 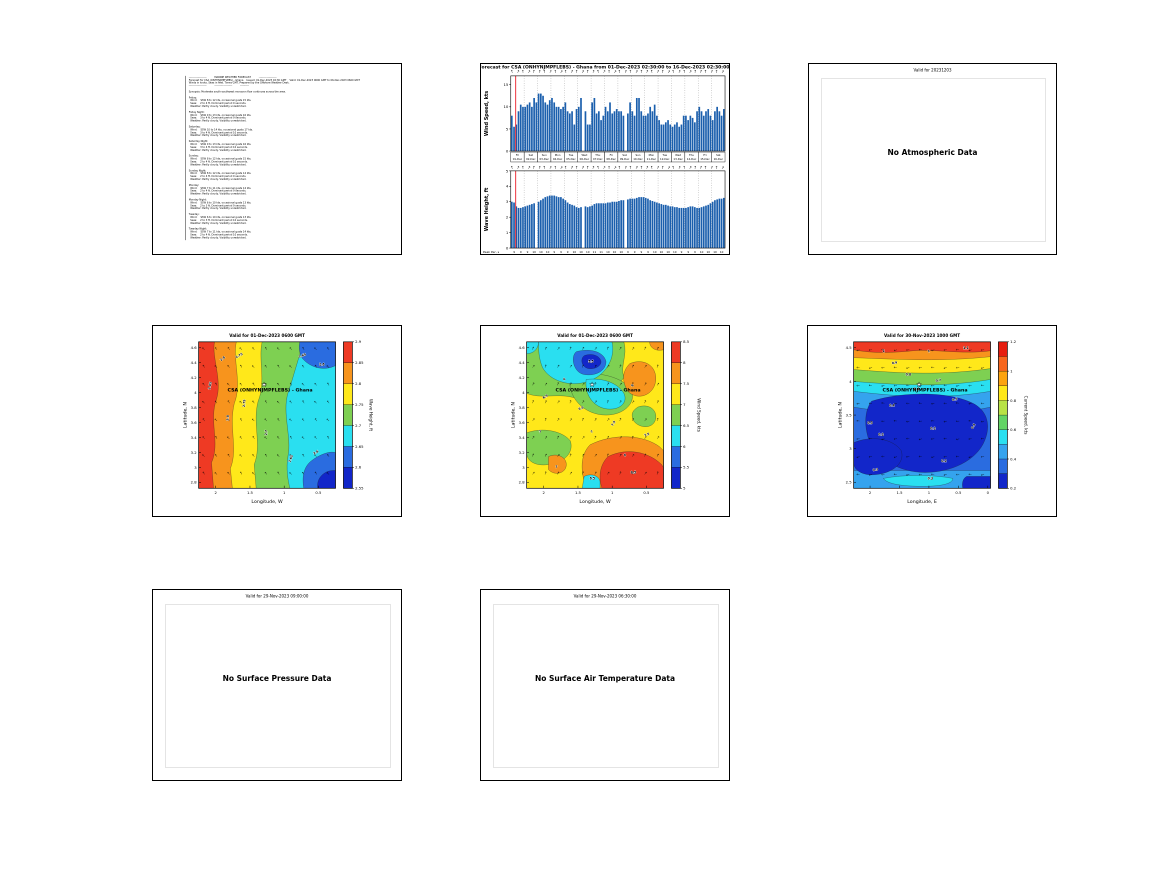 What do you see at coordinates (270, 390) in the screenshot?
I see `station-label: CSA (ONHYNJMPFLEBS) - Ghana` at bounding box center [270, 390].